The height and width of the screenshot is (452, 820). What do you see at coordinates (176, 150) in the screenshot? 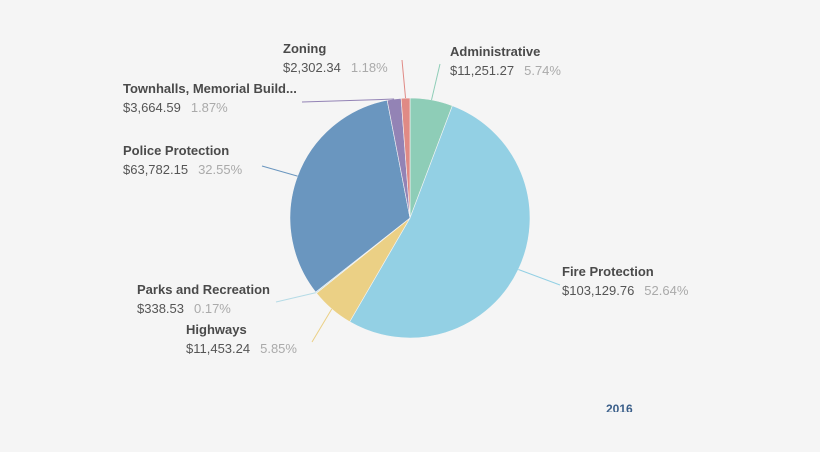
I see `slice-name: Police Protection` at bounding box center [176, 150].